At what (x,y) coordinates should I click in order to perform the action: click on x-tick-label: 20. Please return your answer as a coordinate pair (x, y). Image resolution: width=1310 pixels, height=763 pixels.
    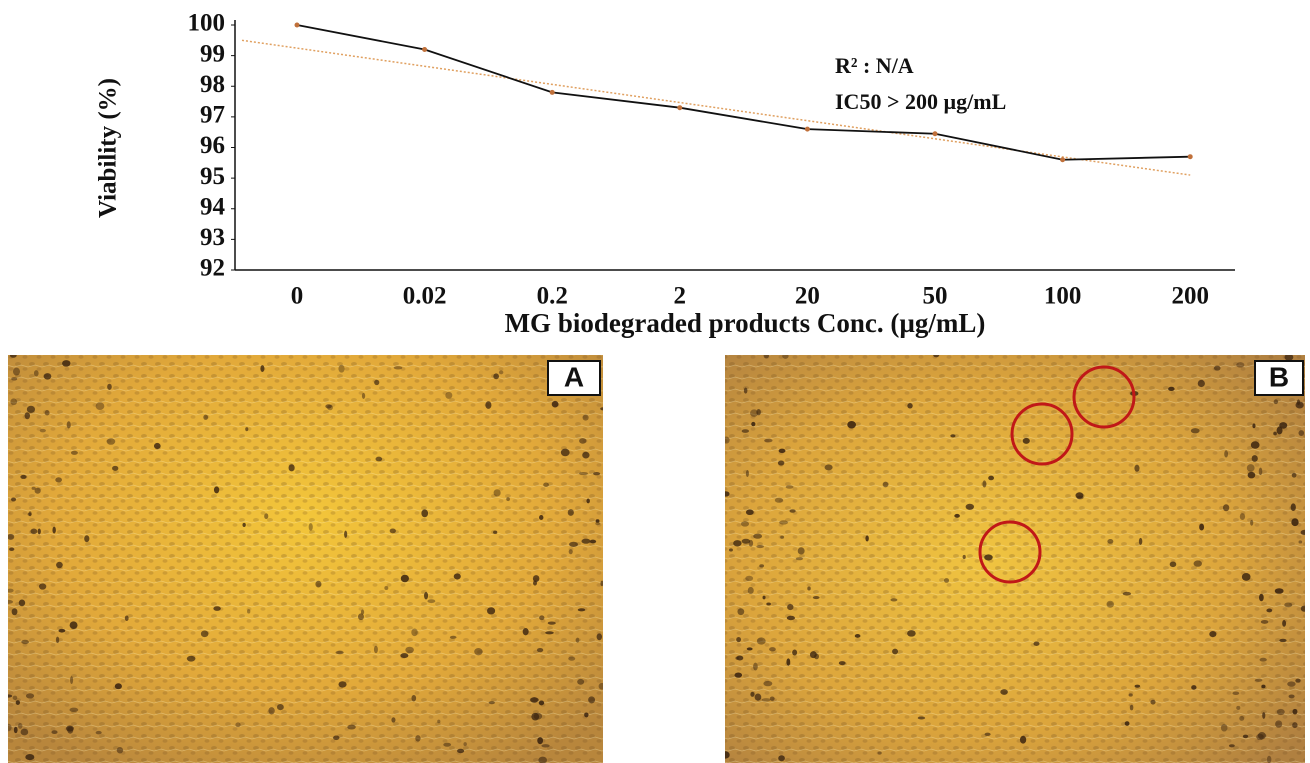
    Looking at the image, I should click on (807, 296).